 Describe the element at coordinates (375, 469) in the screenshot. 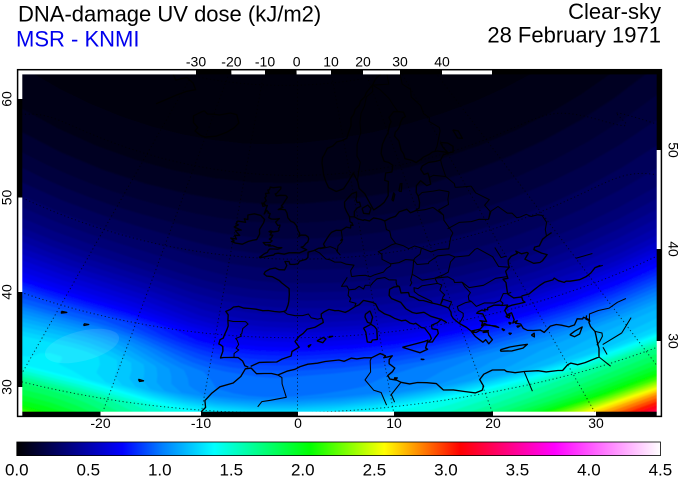

I see `svg-text: 2.5` at that location.